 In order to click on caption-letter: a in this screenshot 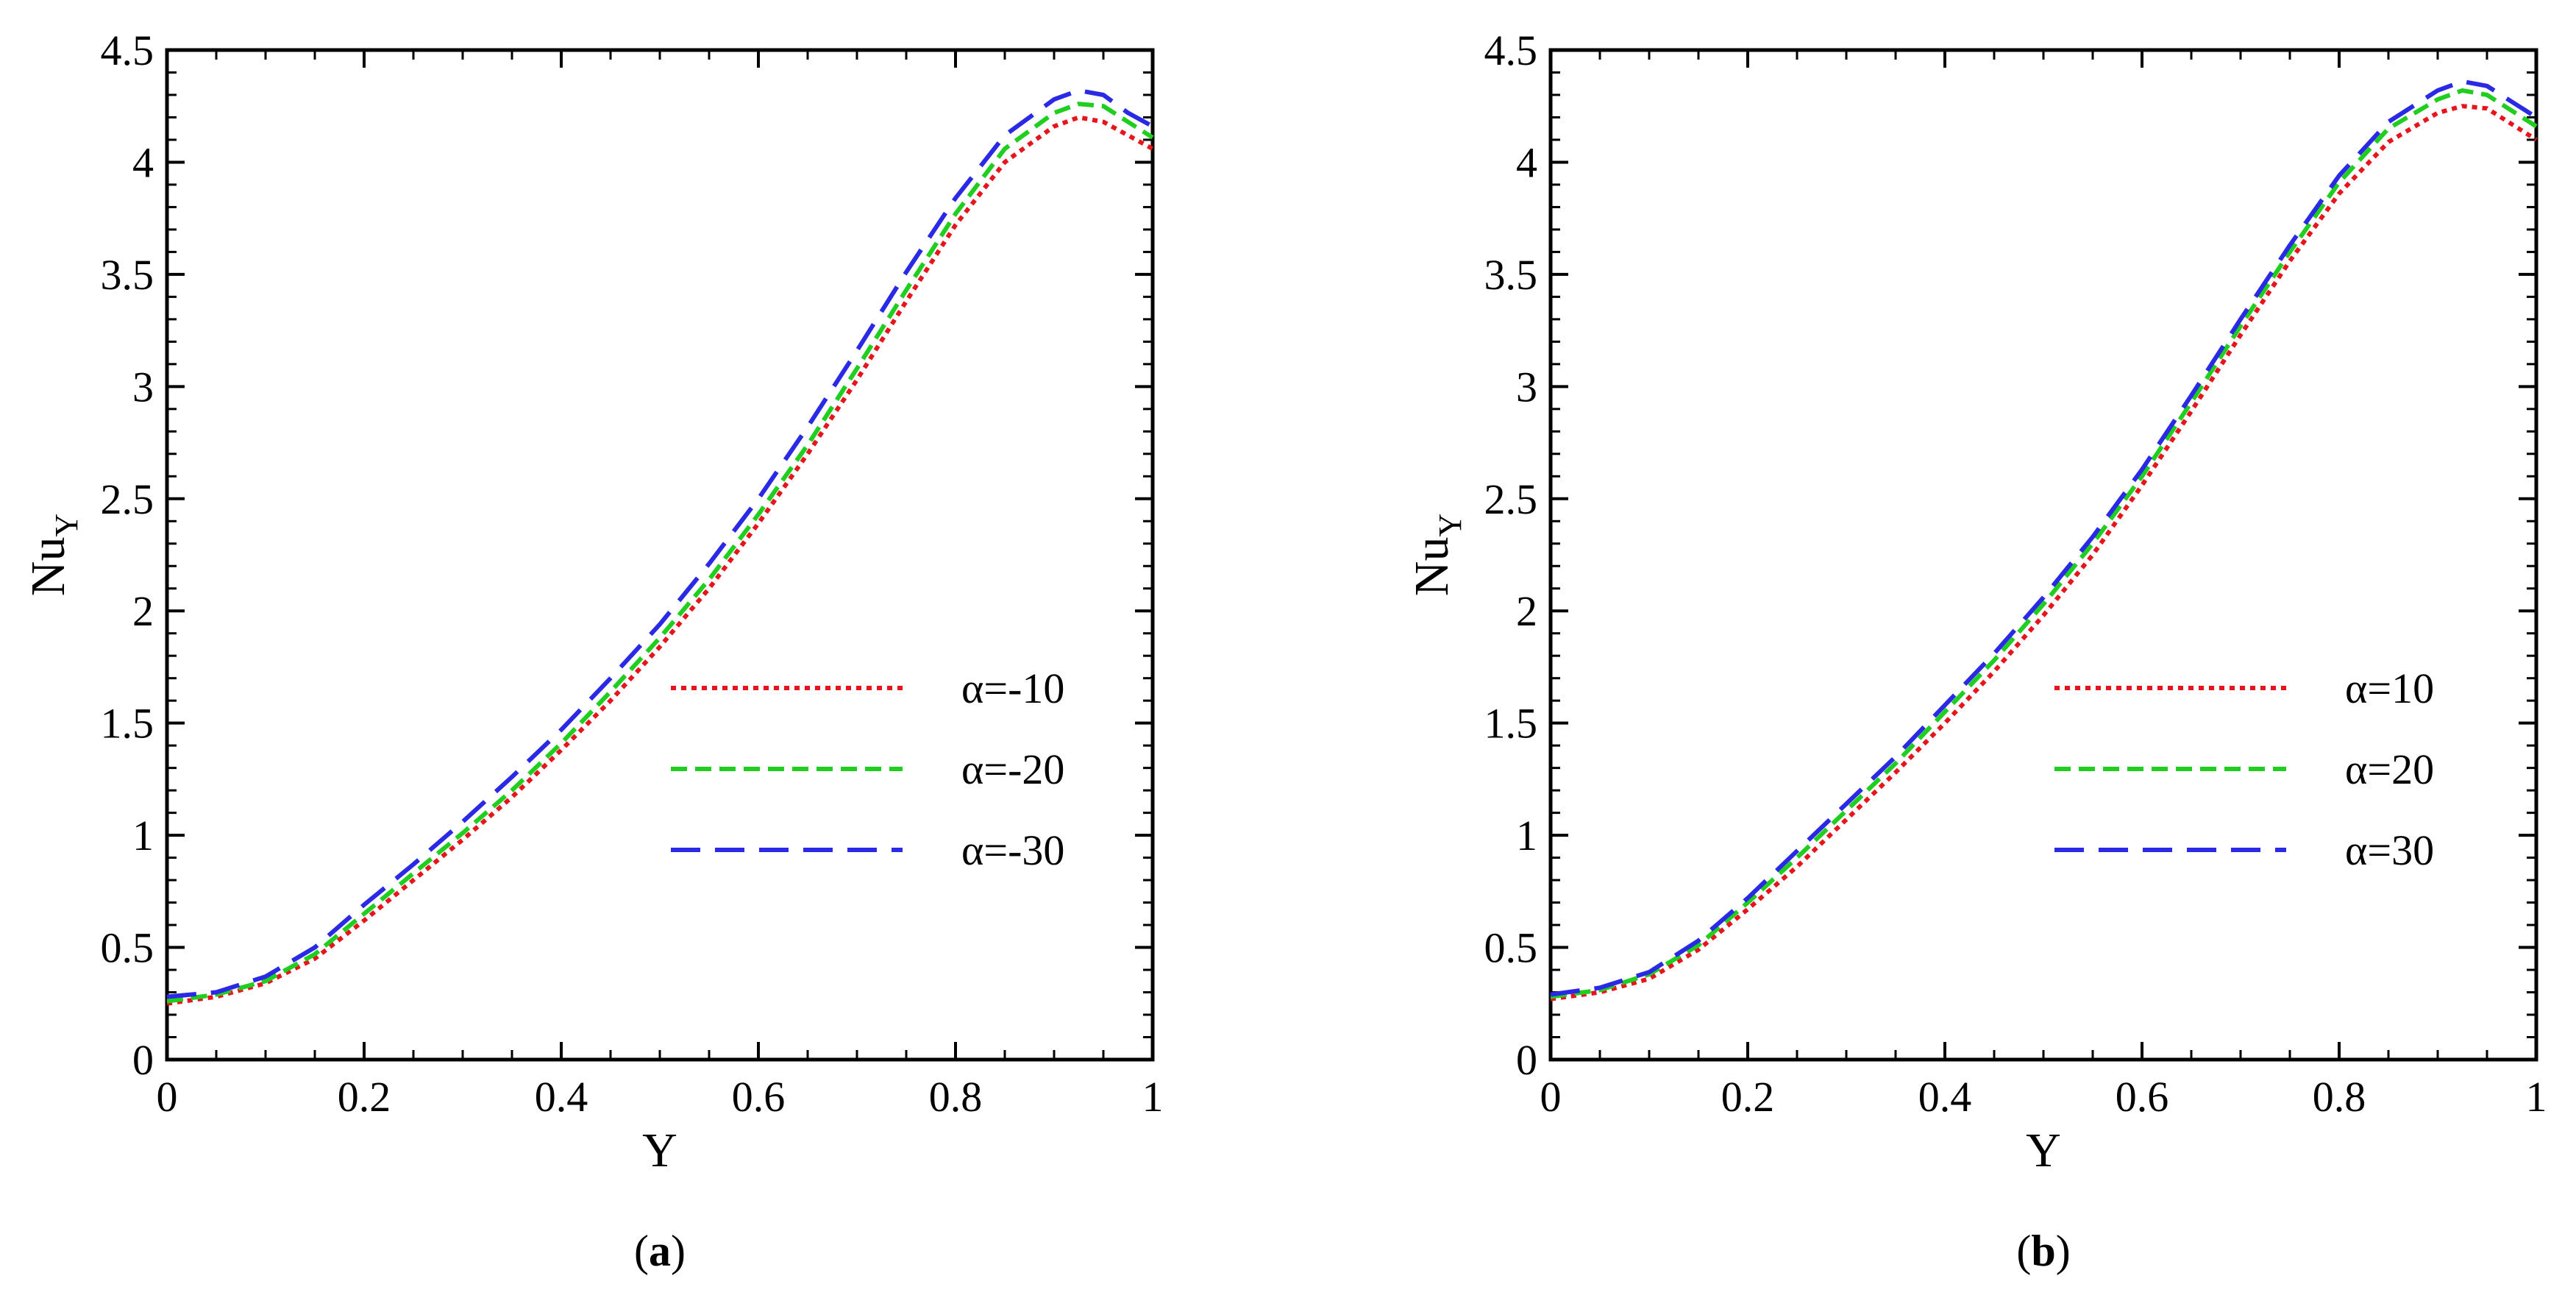, I will do `click(660, 1251)`.